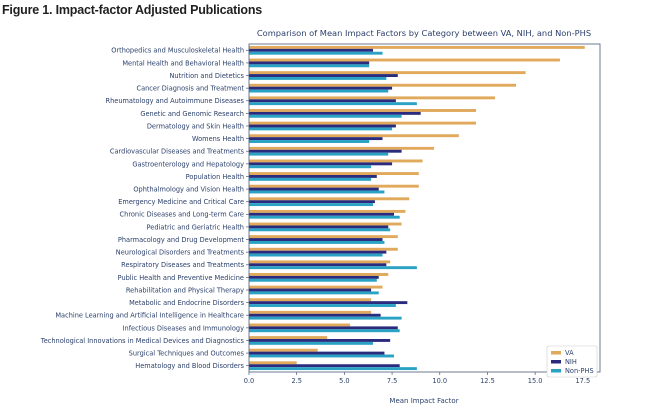 The height and width of the screenshot is (410, 650). Describe the element at coordinates (186, 303) in the screenshot. I see `category-label: Metabolic and Endocrine Disorders` at that location.